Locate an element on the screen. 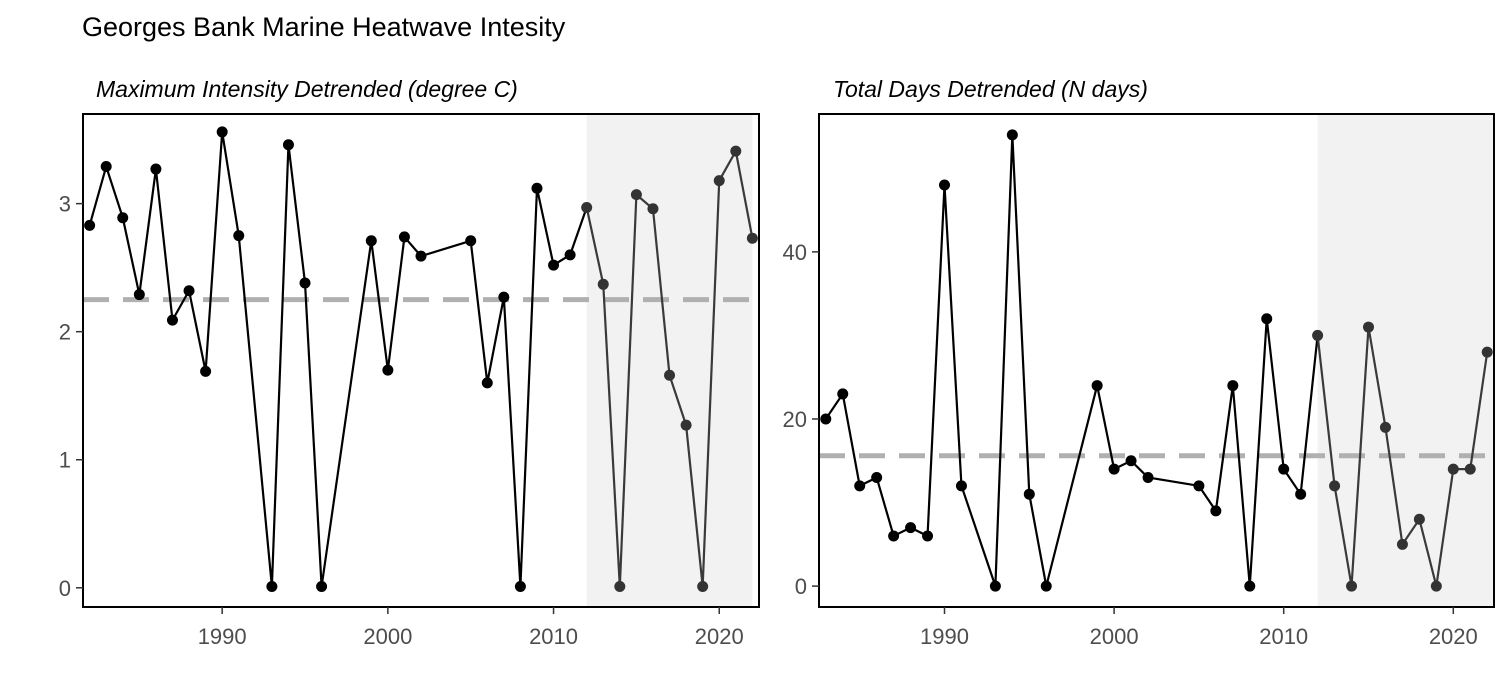  chart-title: Georges Bank Marine Heatwave Intesity is located at coordinates (324, 27).